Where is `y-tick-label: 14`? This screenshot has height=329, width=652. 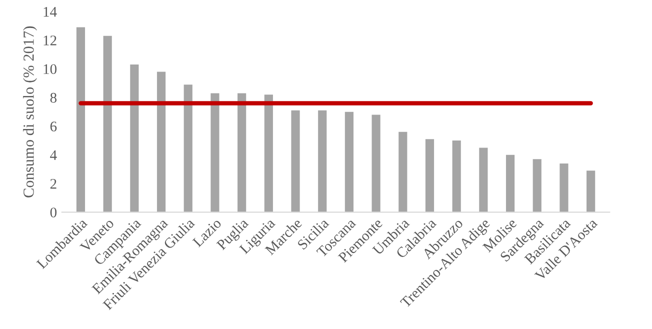
y-tick-label: 14 is located at coordinates (50, 11).